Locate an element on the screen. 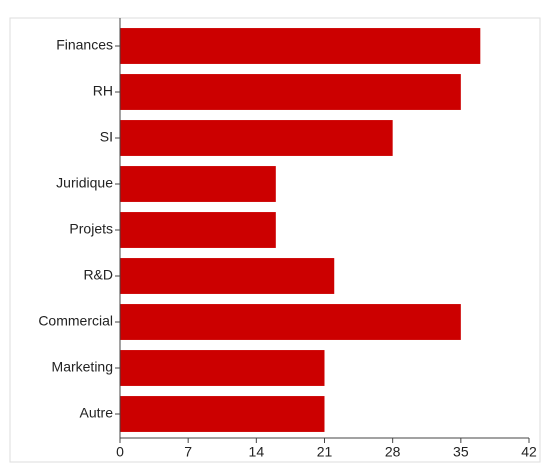 The height and width of the screenshot is (465, 545). y-tick-label: Projets is located at coordinates (91, 229).